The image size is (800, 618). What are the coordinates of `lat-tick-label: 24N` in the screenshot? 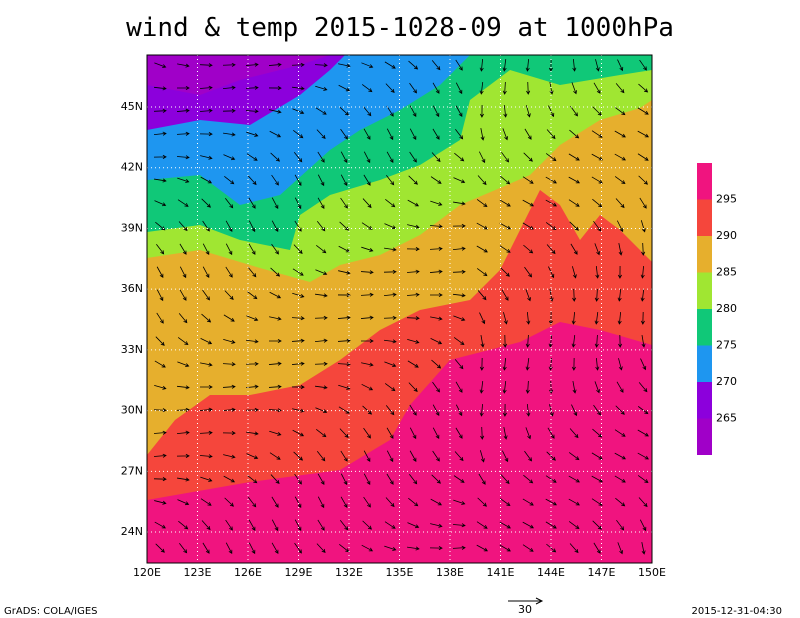 It's located at (132, 531).